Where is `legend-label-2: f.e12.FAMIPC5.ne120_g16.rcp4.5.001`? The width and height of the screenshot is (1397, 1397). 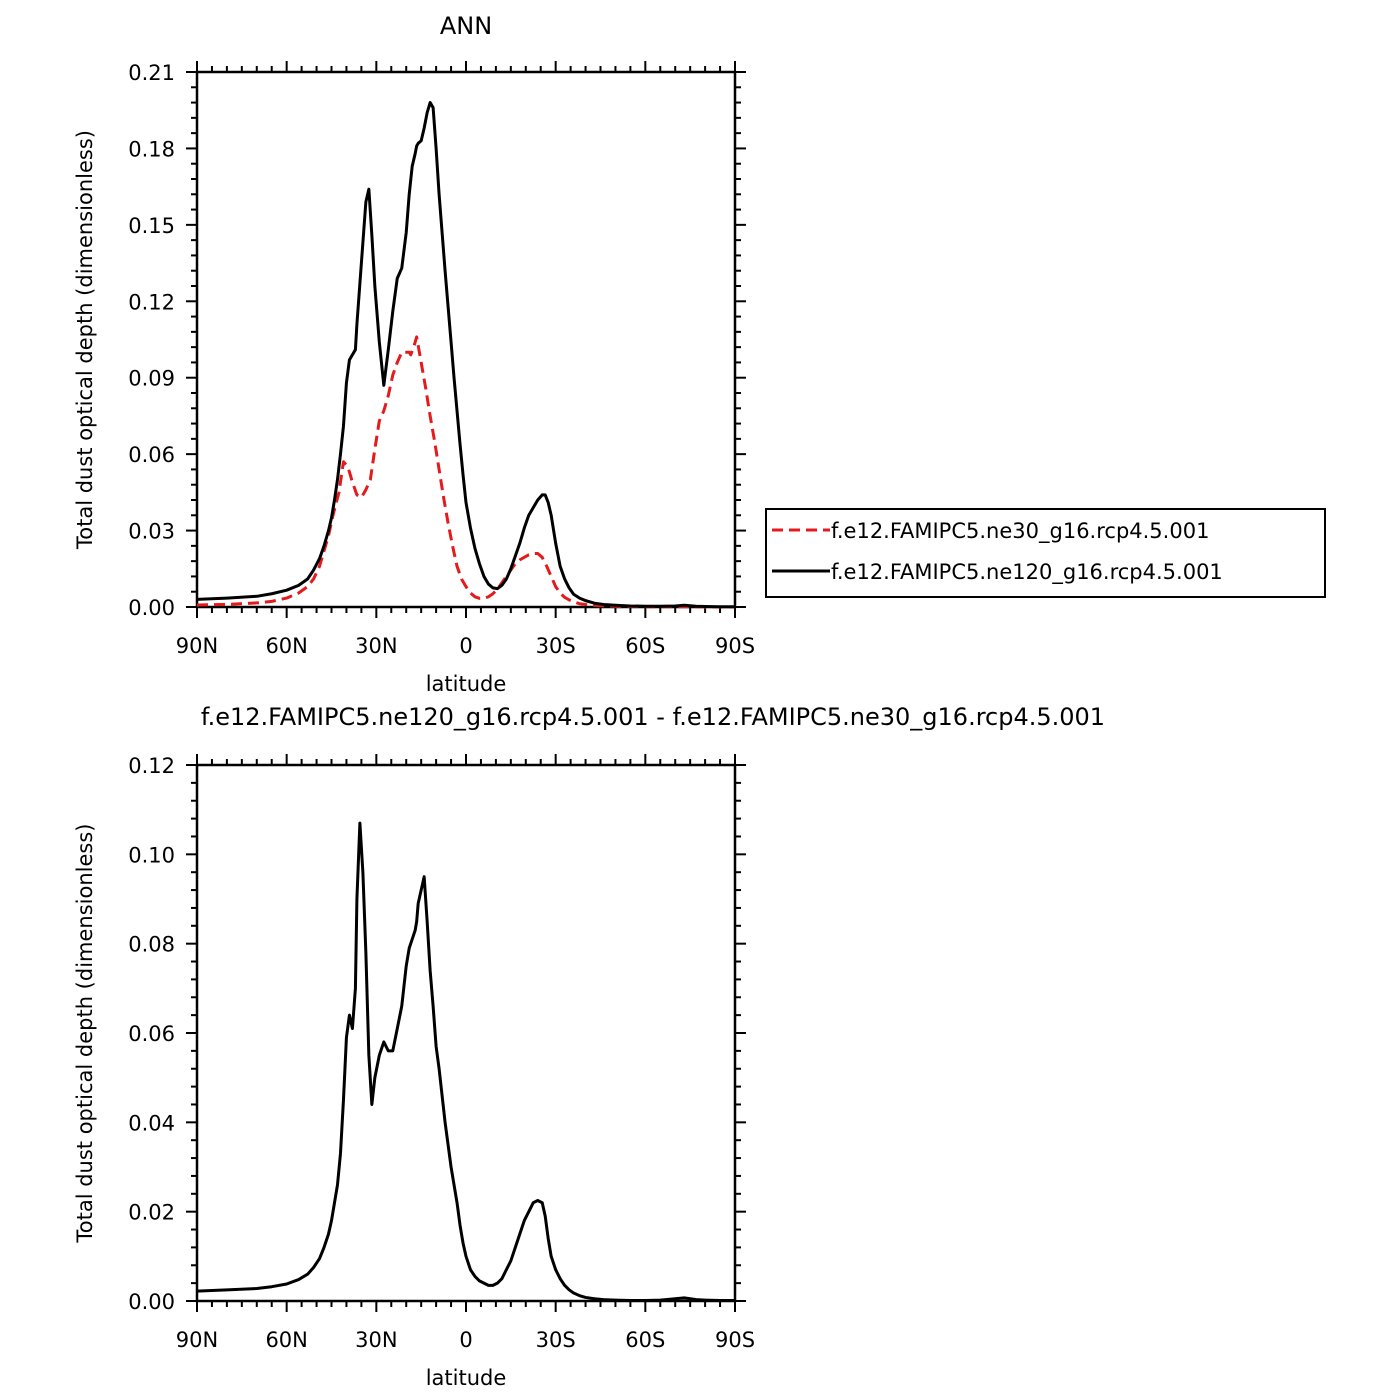
legend-label-2: f.e12.FAMIPC5.ne120_g16.rcp4.5.001 is located at coordinates (1027, 572).